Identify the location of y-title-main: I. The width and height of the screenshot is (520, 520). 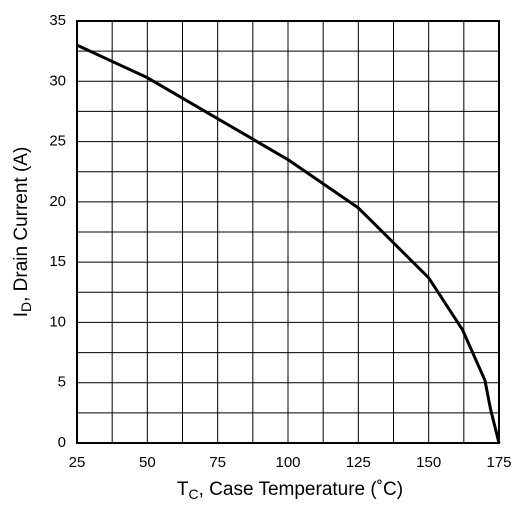
(21, 314).